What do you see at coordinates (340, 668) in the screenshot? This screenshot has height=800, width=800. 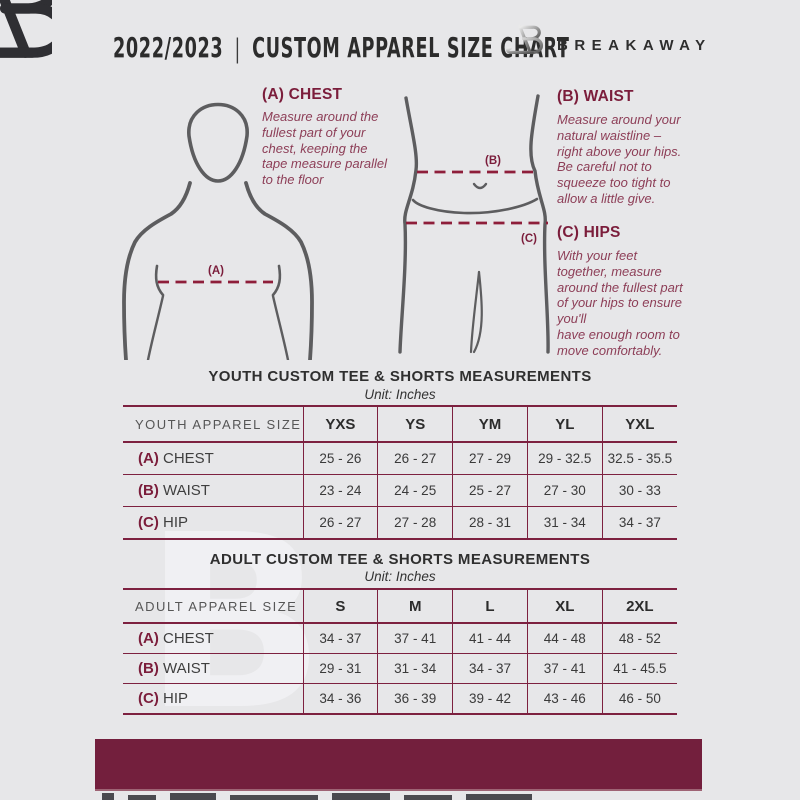 I see `measurement-value-cell: 29 - 31` at bounding box center [340, 668].